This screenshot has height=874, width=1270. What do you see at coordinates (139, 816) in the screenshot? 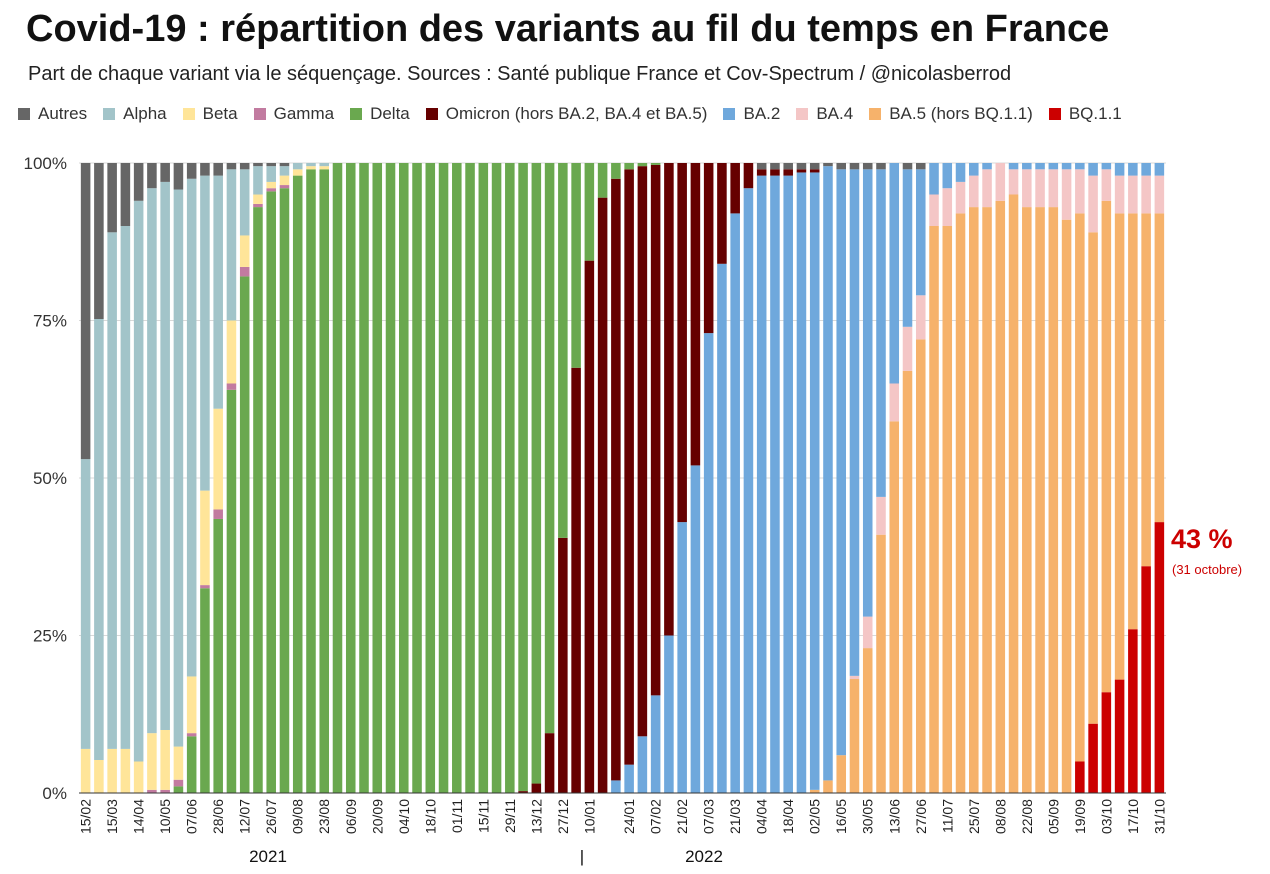
I see `x-tick-label: 14/04` at bounding box center [139, 816].